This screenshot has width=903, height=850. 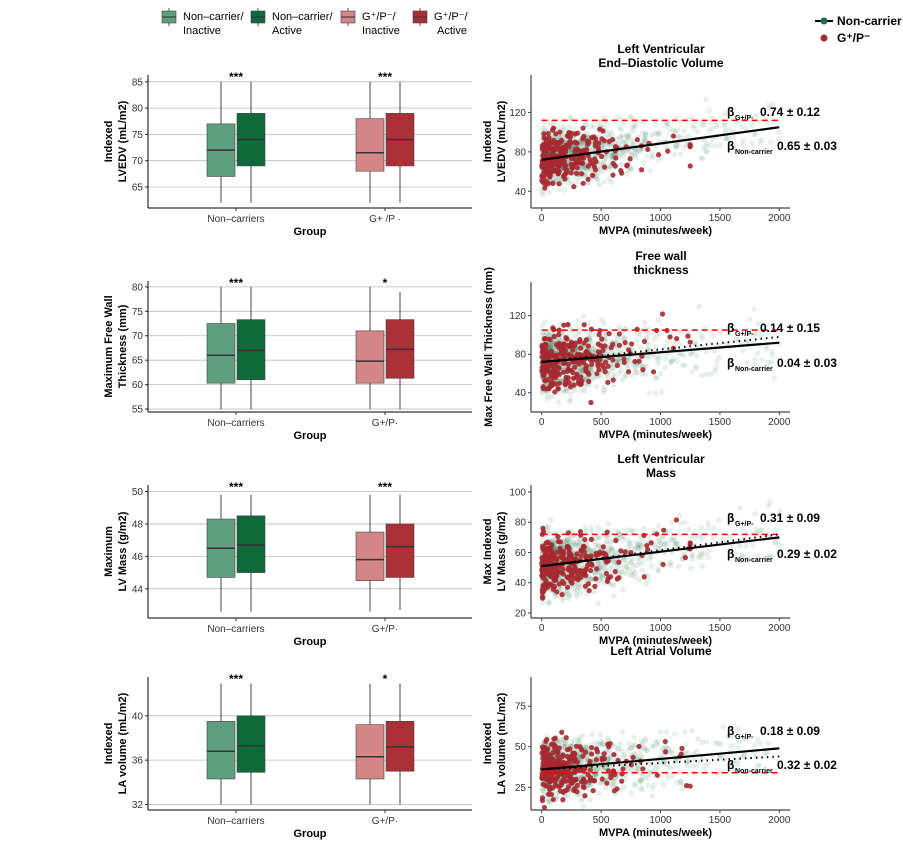 What do you see at coordinates (310, 642) in the screenshot?
I see `x-axis-title: Group` at bounding box center [310, 642].